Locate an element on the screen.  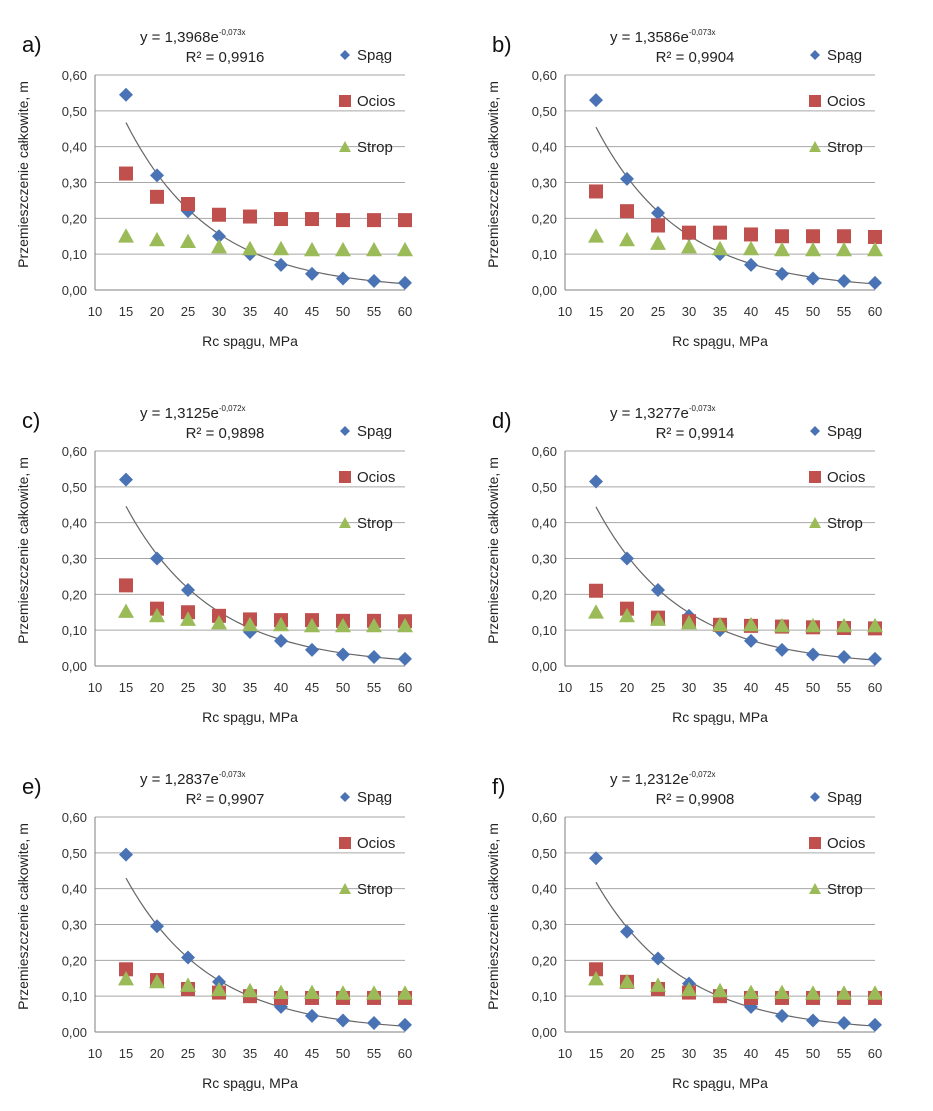
equation-base: y = 1,2312e is located at coordinates (649, 779).